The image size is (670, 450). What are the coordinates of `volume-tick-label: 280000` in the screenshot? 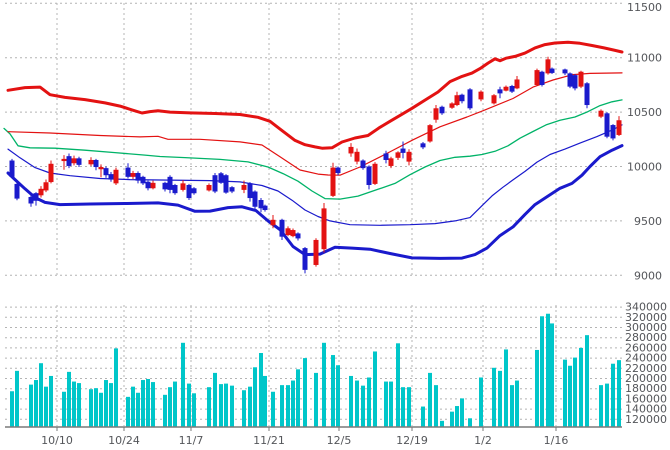 It's located at (646, 337).